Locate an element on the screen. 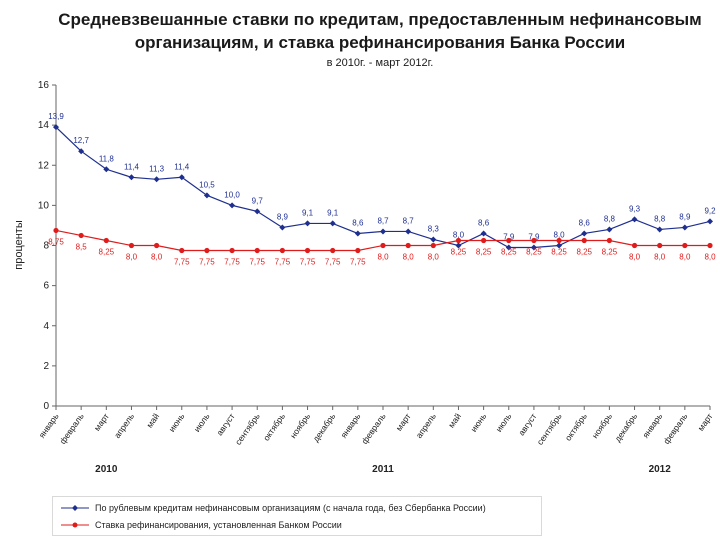 This screenshot has width=720, height=540. legend-swatch-refinancing-rate is located at coordinates (75, 525).